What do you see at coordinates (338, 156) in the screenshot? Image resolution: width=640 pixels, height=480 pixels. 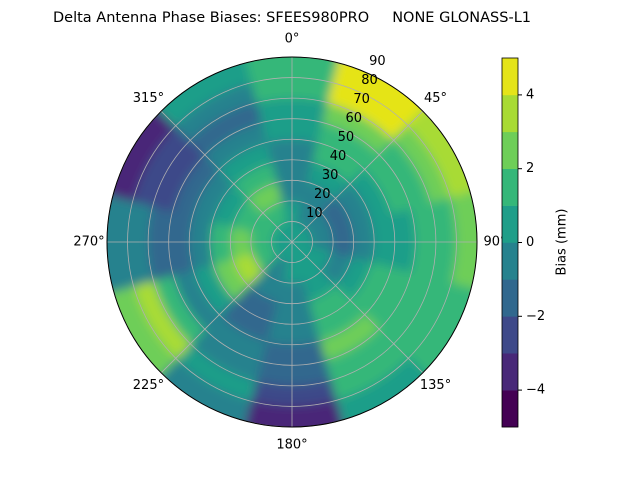 I see `radial-tick-label: 40` at bounding box center [338, 156].